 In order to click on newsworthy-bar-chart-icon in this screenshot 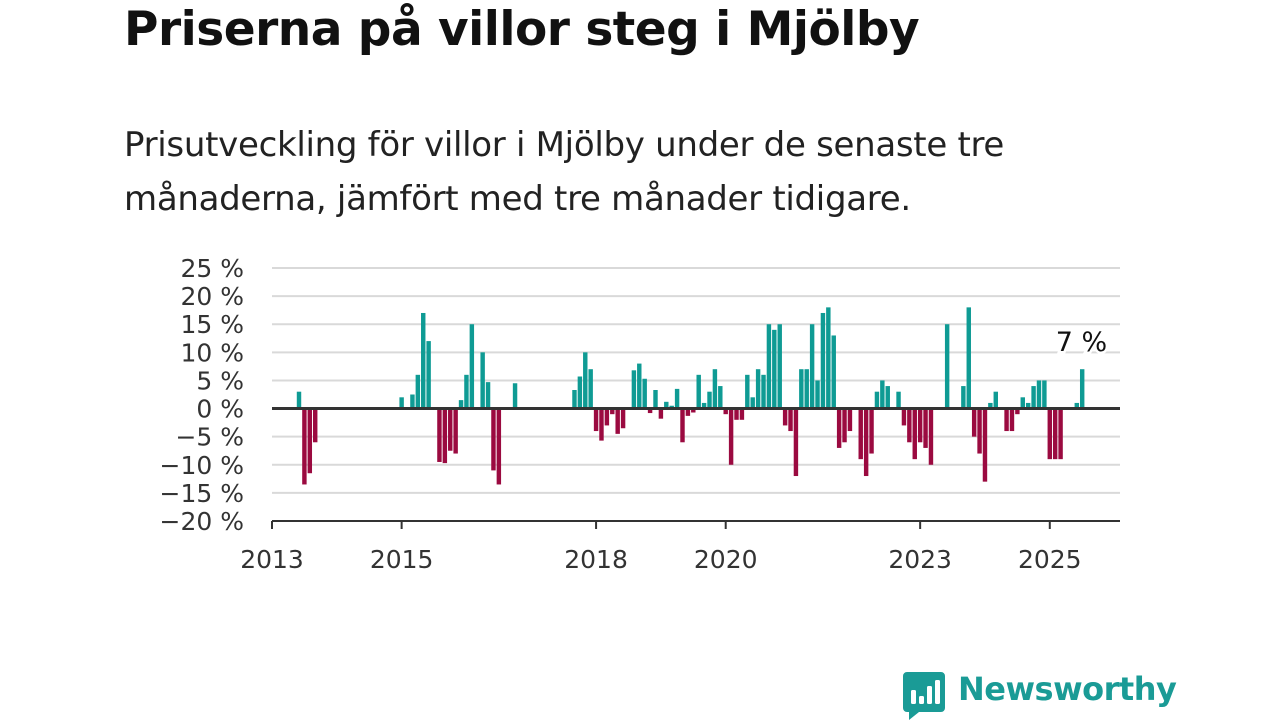, I will do `click(924, 696)`.